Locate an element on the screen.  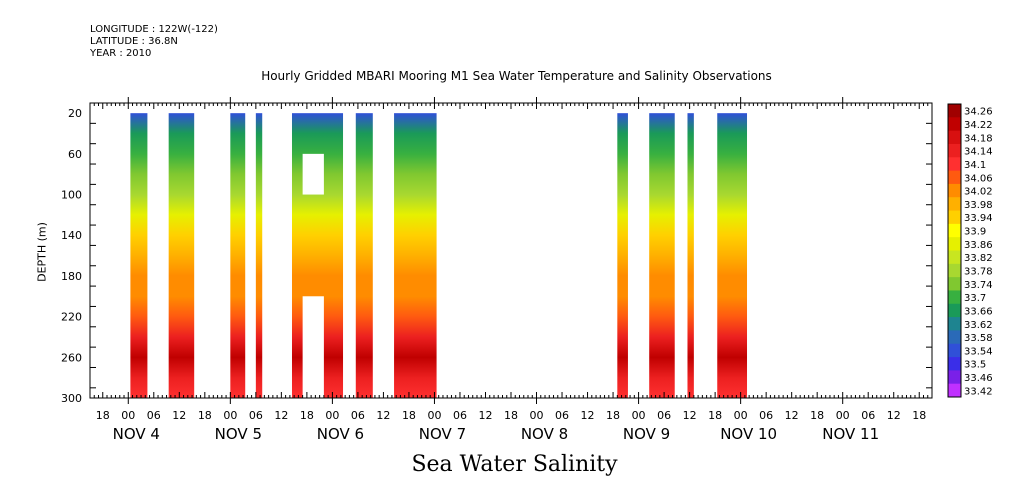
latitude-label: LATITUDE : 36.8N is located at coordinates (134, 41).